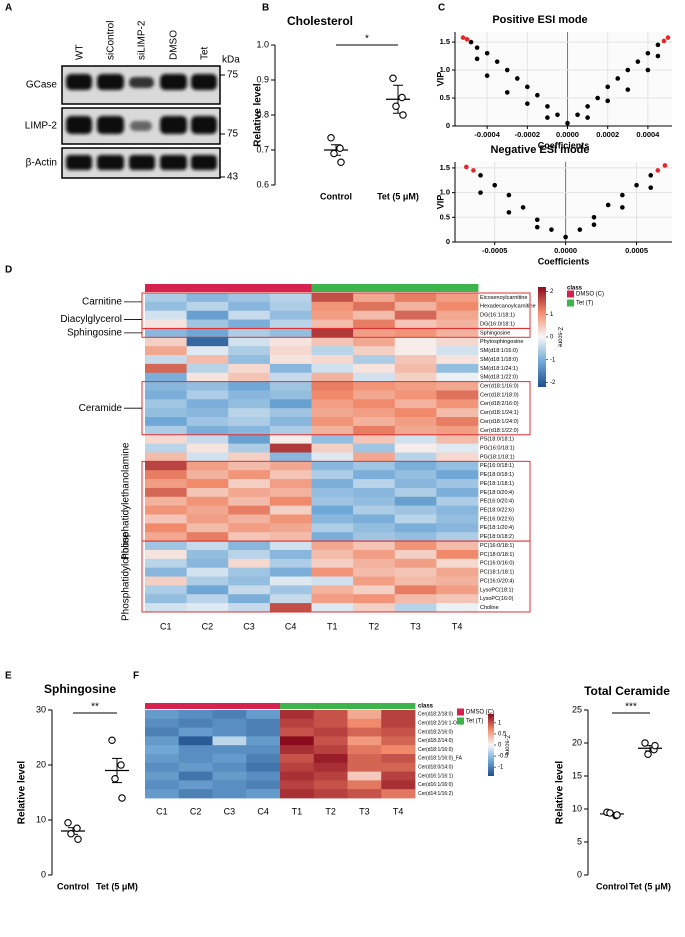  What do you see at coordinates (564, 261) in the screenshot?
I see `x-axis-label: Coefficients` at bounding box center [564, 261].